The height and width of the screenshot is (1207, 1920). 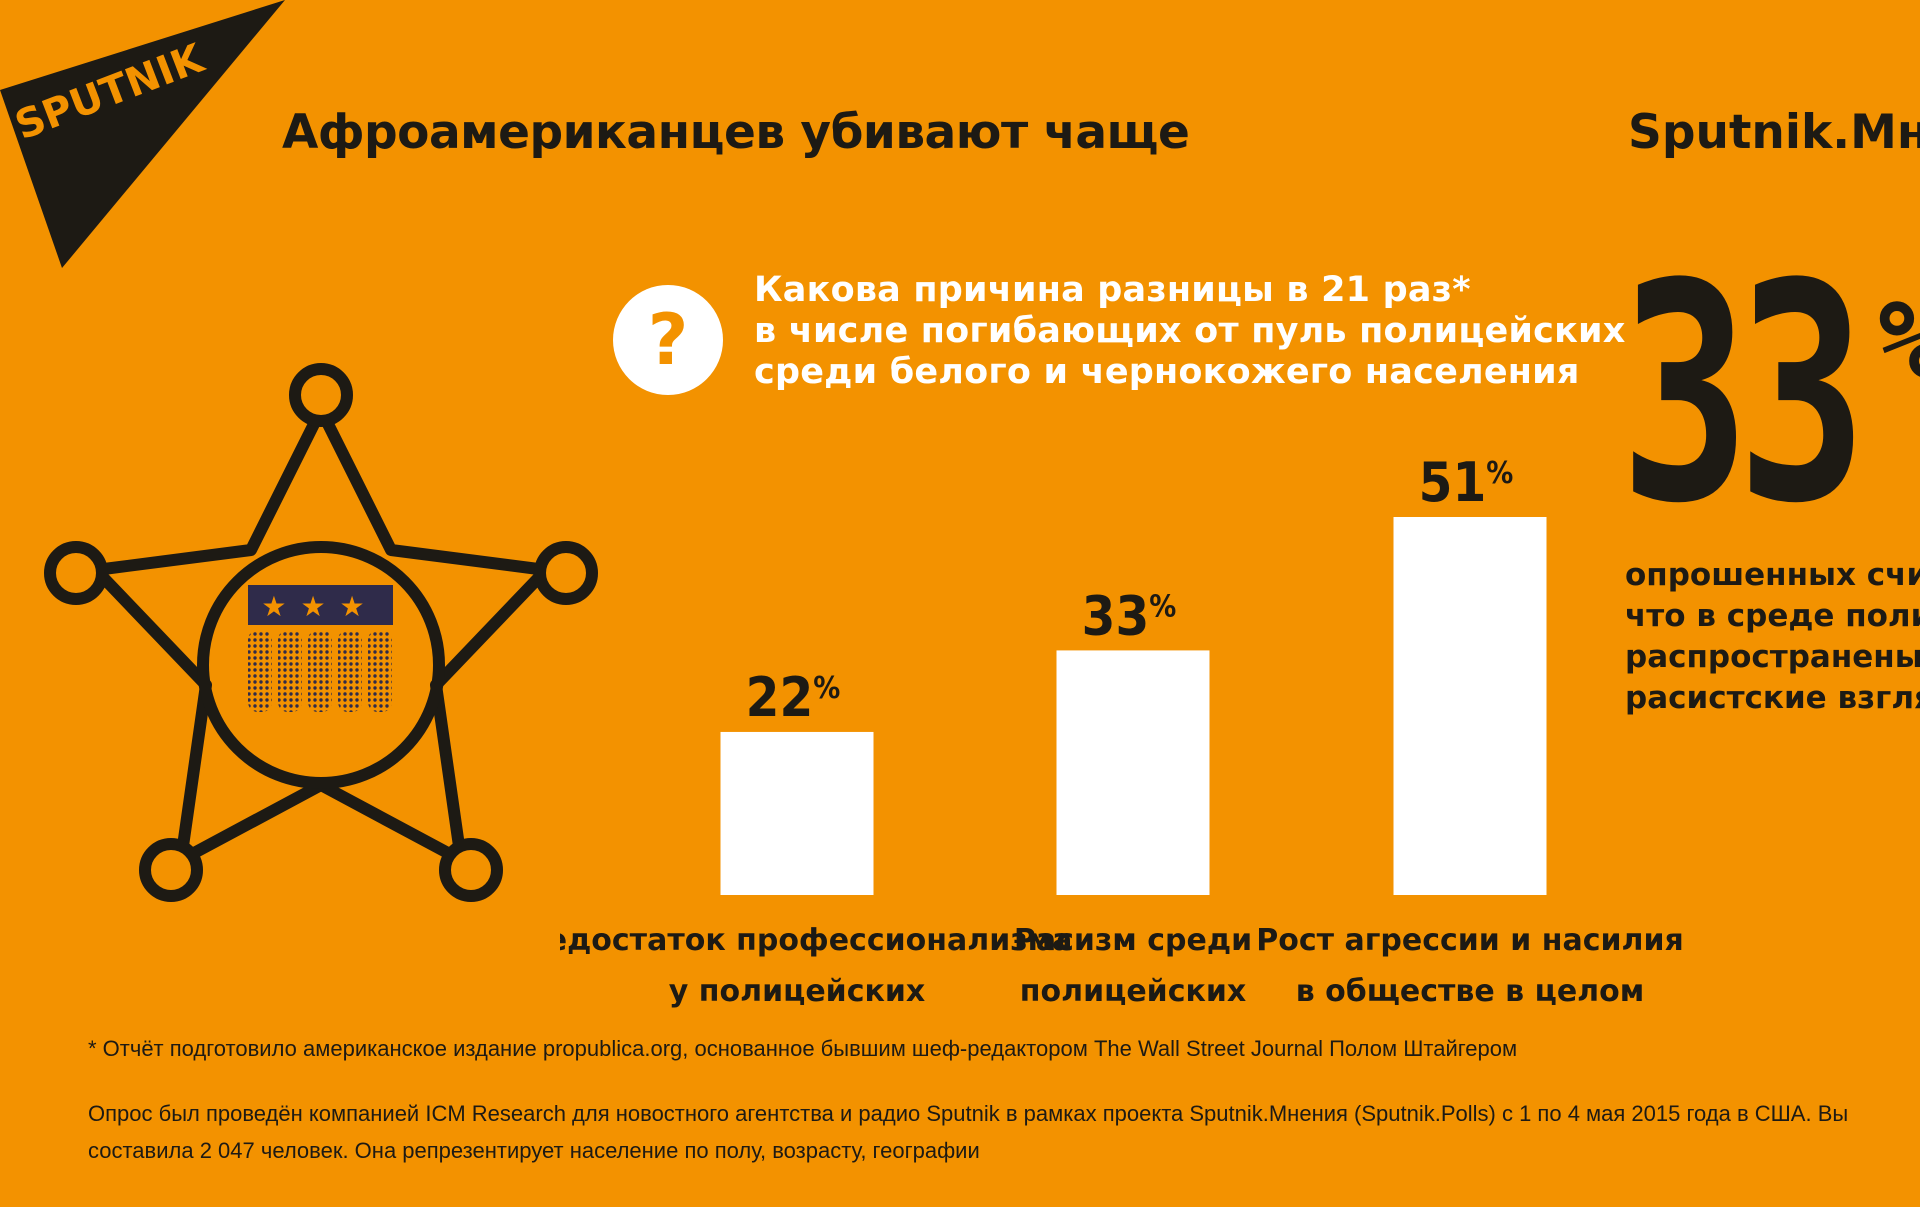 I want to click on sheriff-star-badge-icon: ★★★, so click(x=321, y=632).